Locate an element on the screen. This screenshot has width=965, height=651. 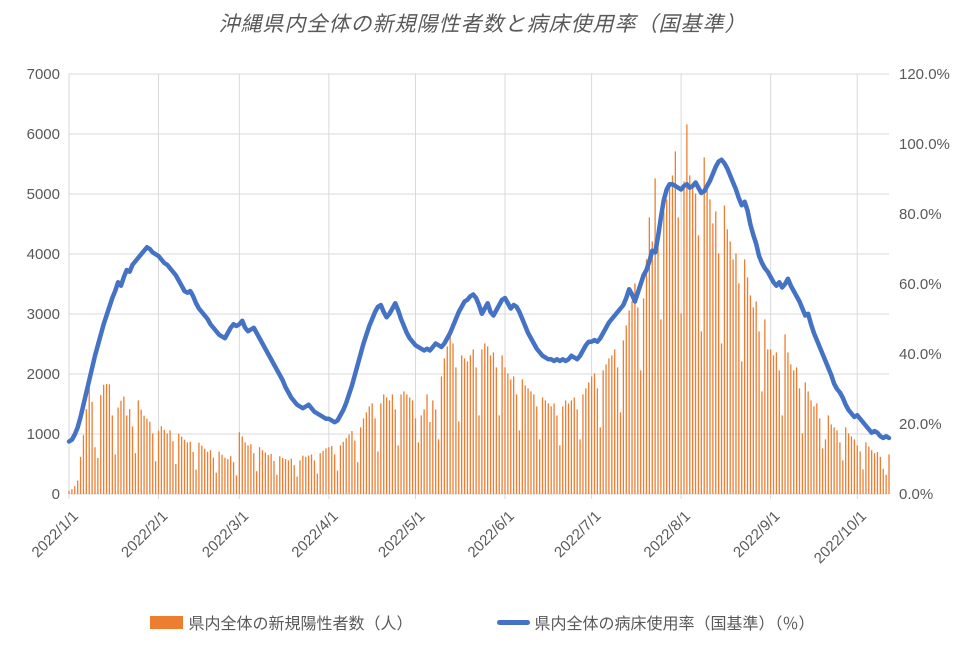
right-axis-tick-label: 100.0% is located at coordinates (924, 144).